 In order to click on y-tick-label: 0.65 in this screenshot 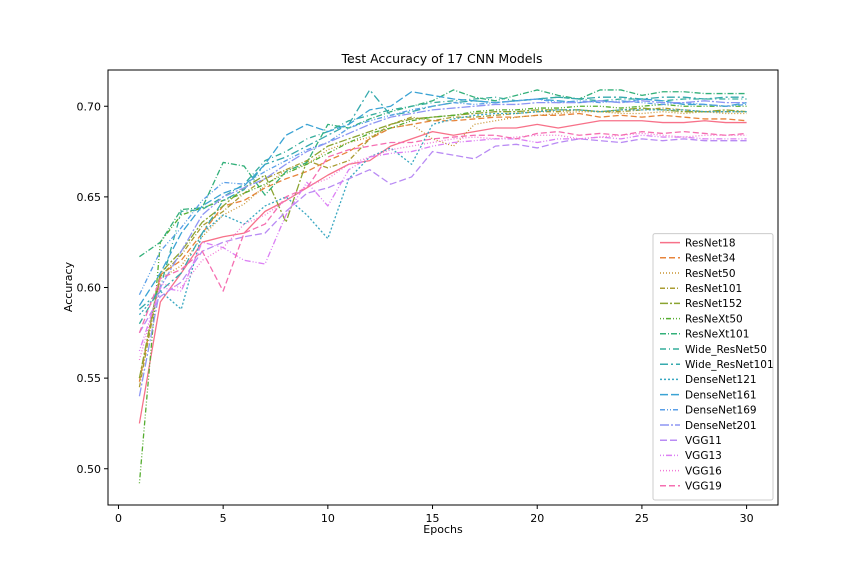, I will do `click(89, 197)`.